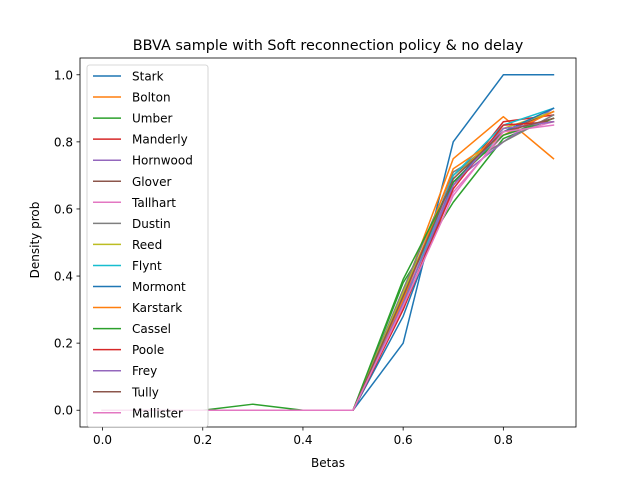 The width and height of the screenshot is (640, 484). Describe the element at coordinates (503, 440) in the screenshot. I see `x-tick-label: 0.8` at that location.